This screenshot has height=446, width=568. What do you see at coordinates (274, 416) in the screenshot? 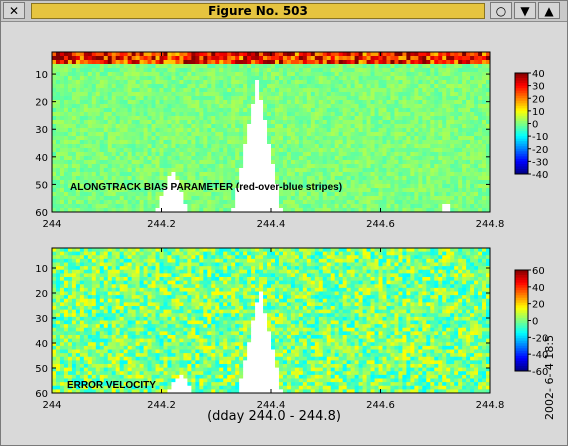
I see `x-axis-label: (dday 244.0 - 244.8)` at bounding box center [274, 416].